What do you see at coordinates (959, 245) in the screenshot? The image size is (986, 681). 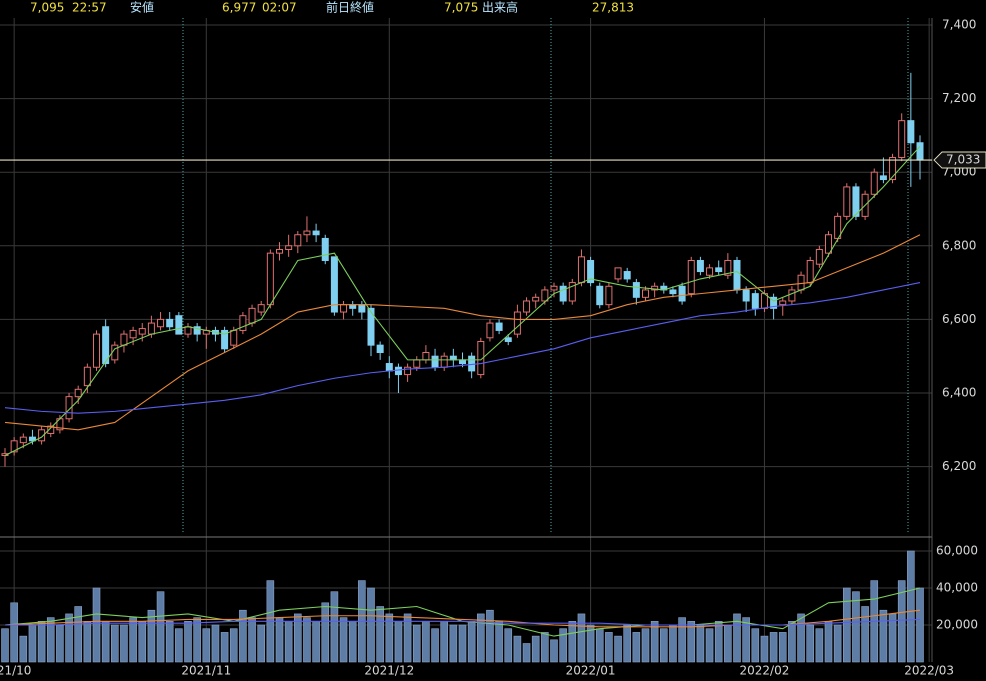 I see `y-tick-label: 6,800` at bounding box center [959, 245].